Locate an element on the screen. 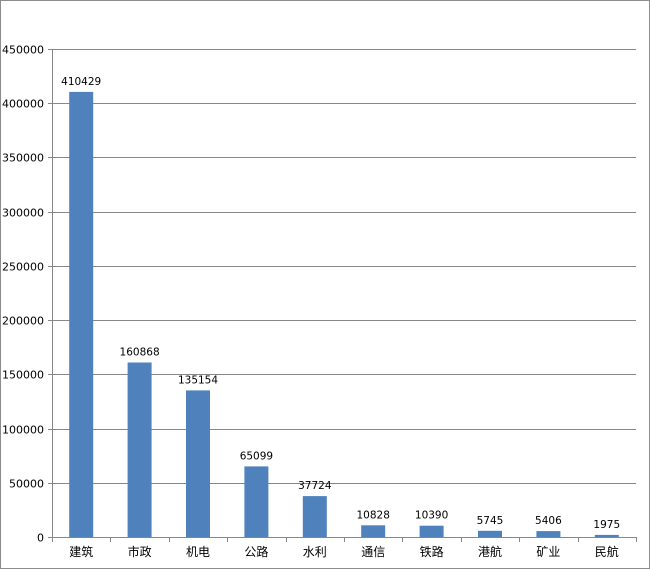 The image size is (650, 569). y-tick-label: 0 is located at coordinates (40, 538).